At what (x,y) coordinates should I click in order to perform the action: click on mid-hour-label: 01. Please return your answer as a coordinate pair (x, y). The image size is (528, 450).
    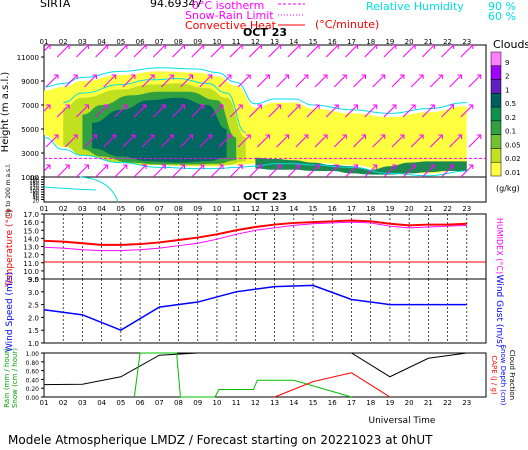
    Looking at the image, I should click on (44, 209).